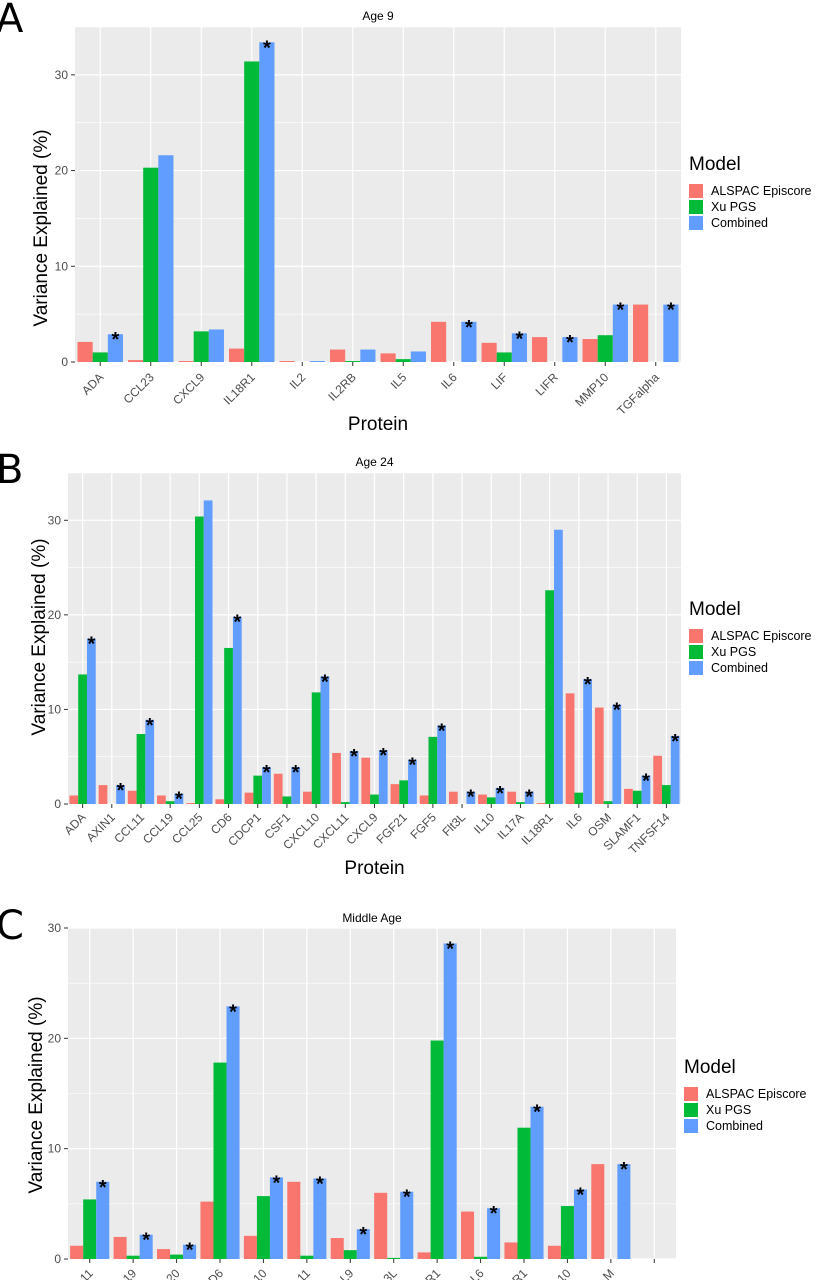  I want to click on panel-letter: A, so click(12, 21).